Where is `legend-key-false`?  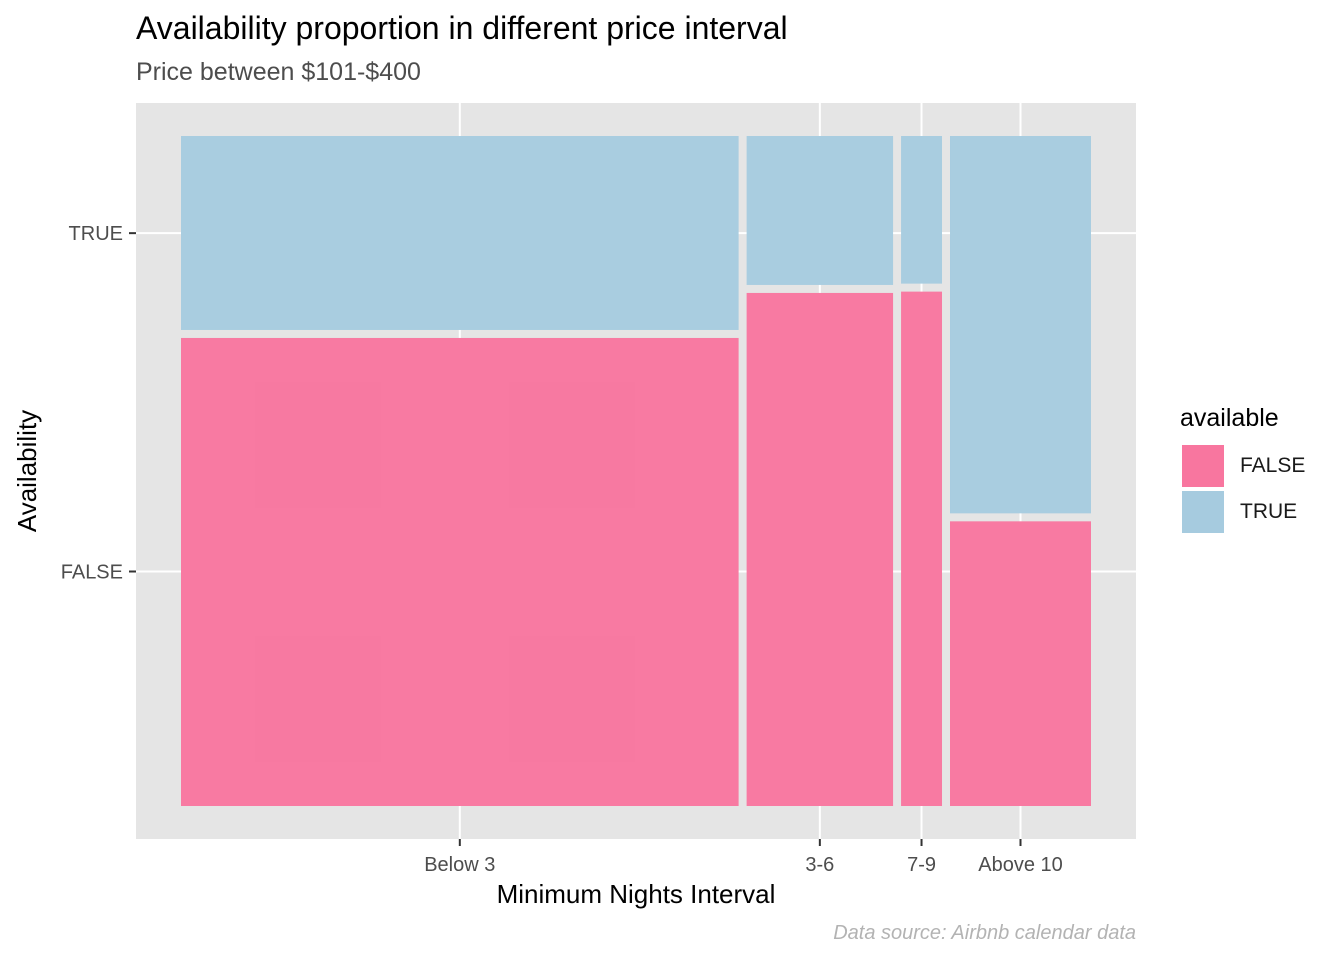 legend-key-false is located at coordinates (1203, 466).